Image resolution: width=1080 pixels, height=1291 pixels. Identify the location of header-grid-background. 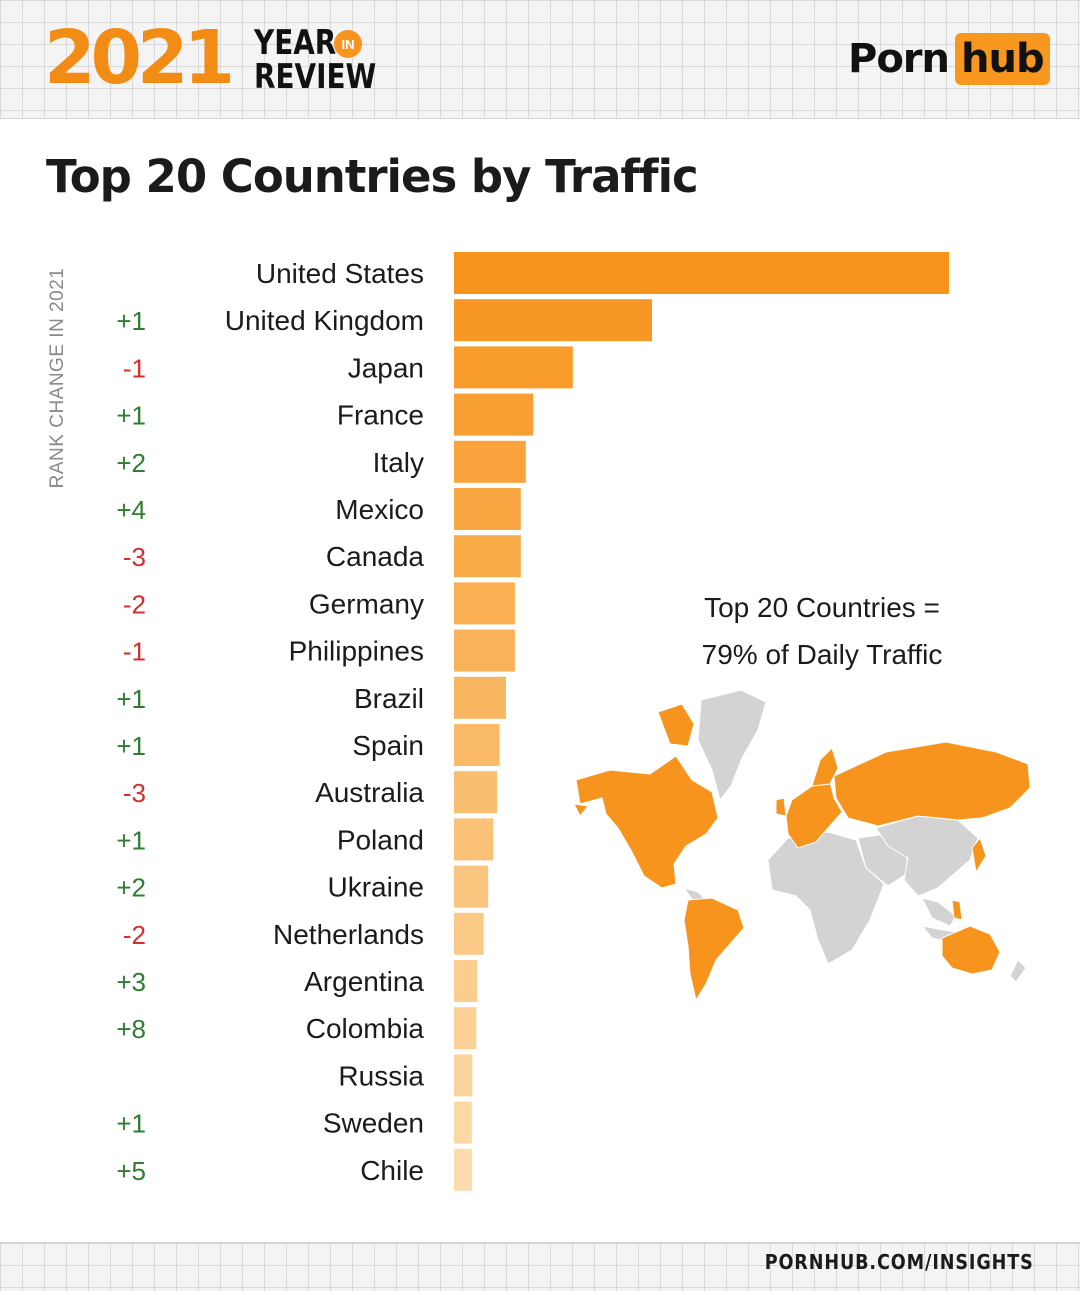
(540, 59).